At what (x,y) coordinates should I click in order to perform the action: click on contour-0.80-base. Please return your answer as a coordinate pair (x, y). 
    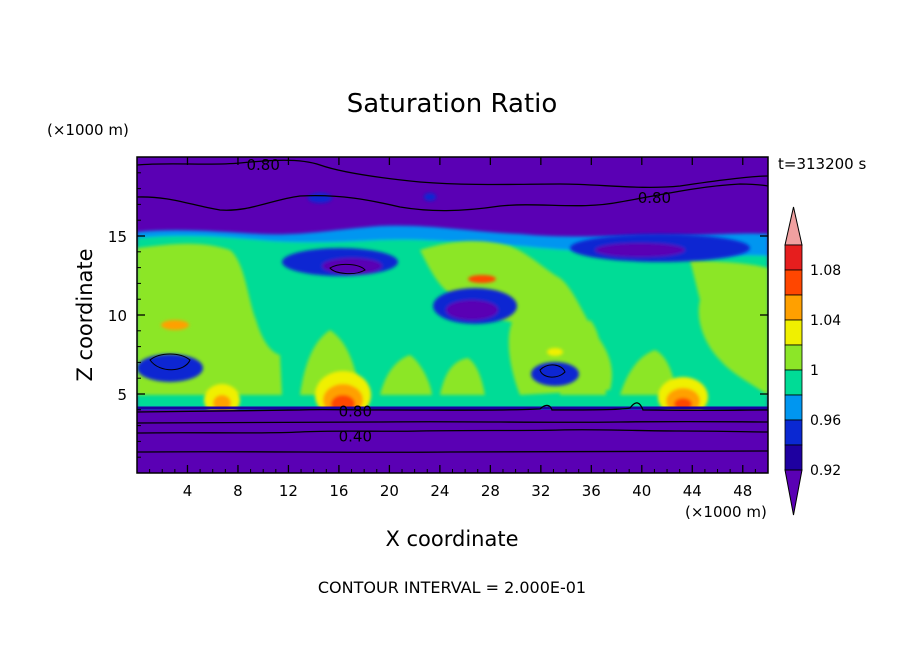
    Looking at the image, I should click on (452, 407).